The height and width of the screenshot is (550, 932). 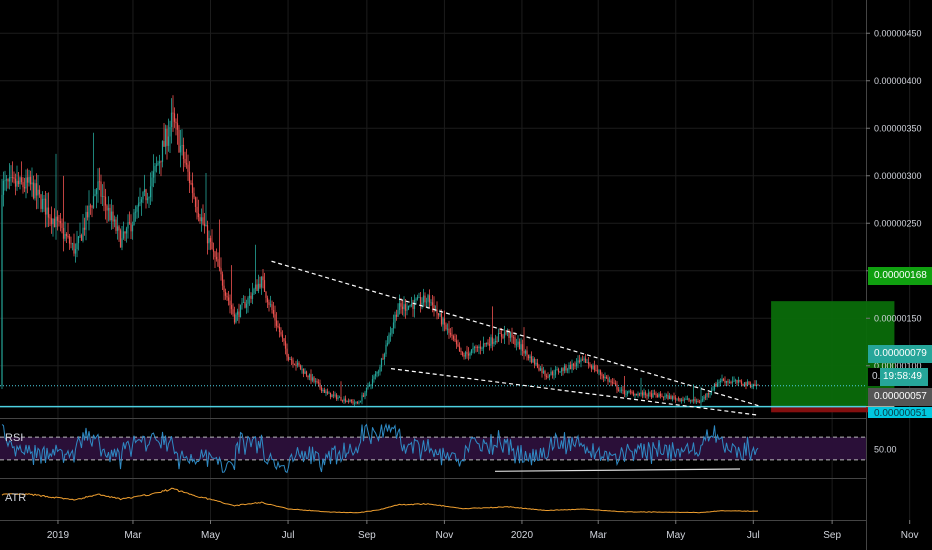 What do you see at coordinates (900, 412) in the screenshot?
I see `cut-price-label: 0.00000051` at bounding box center [900, 412].